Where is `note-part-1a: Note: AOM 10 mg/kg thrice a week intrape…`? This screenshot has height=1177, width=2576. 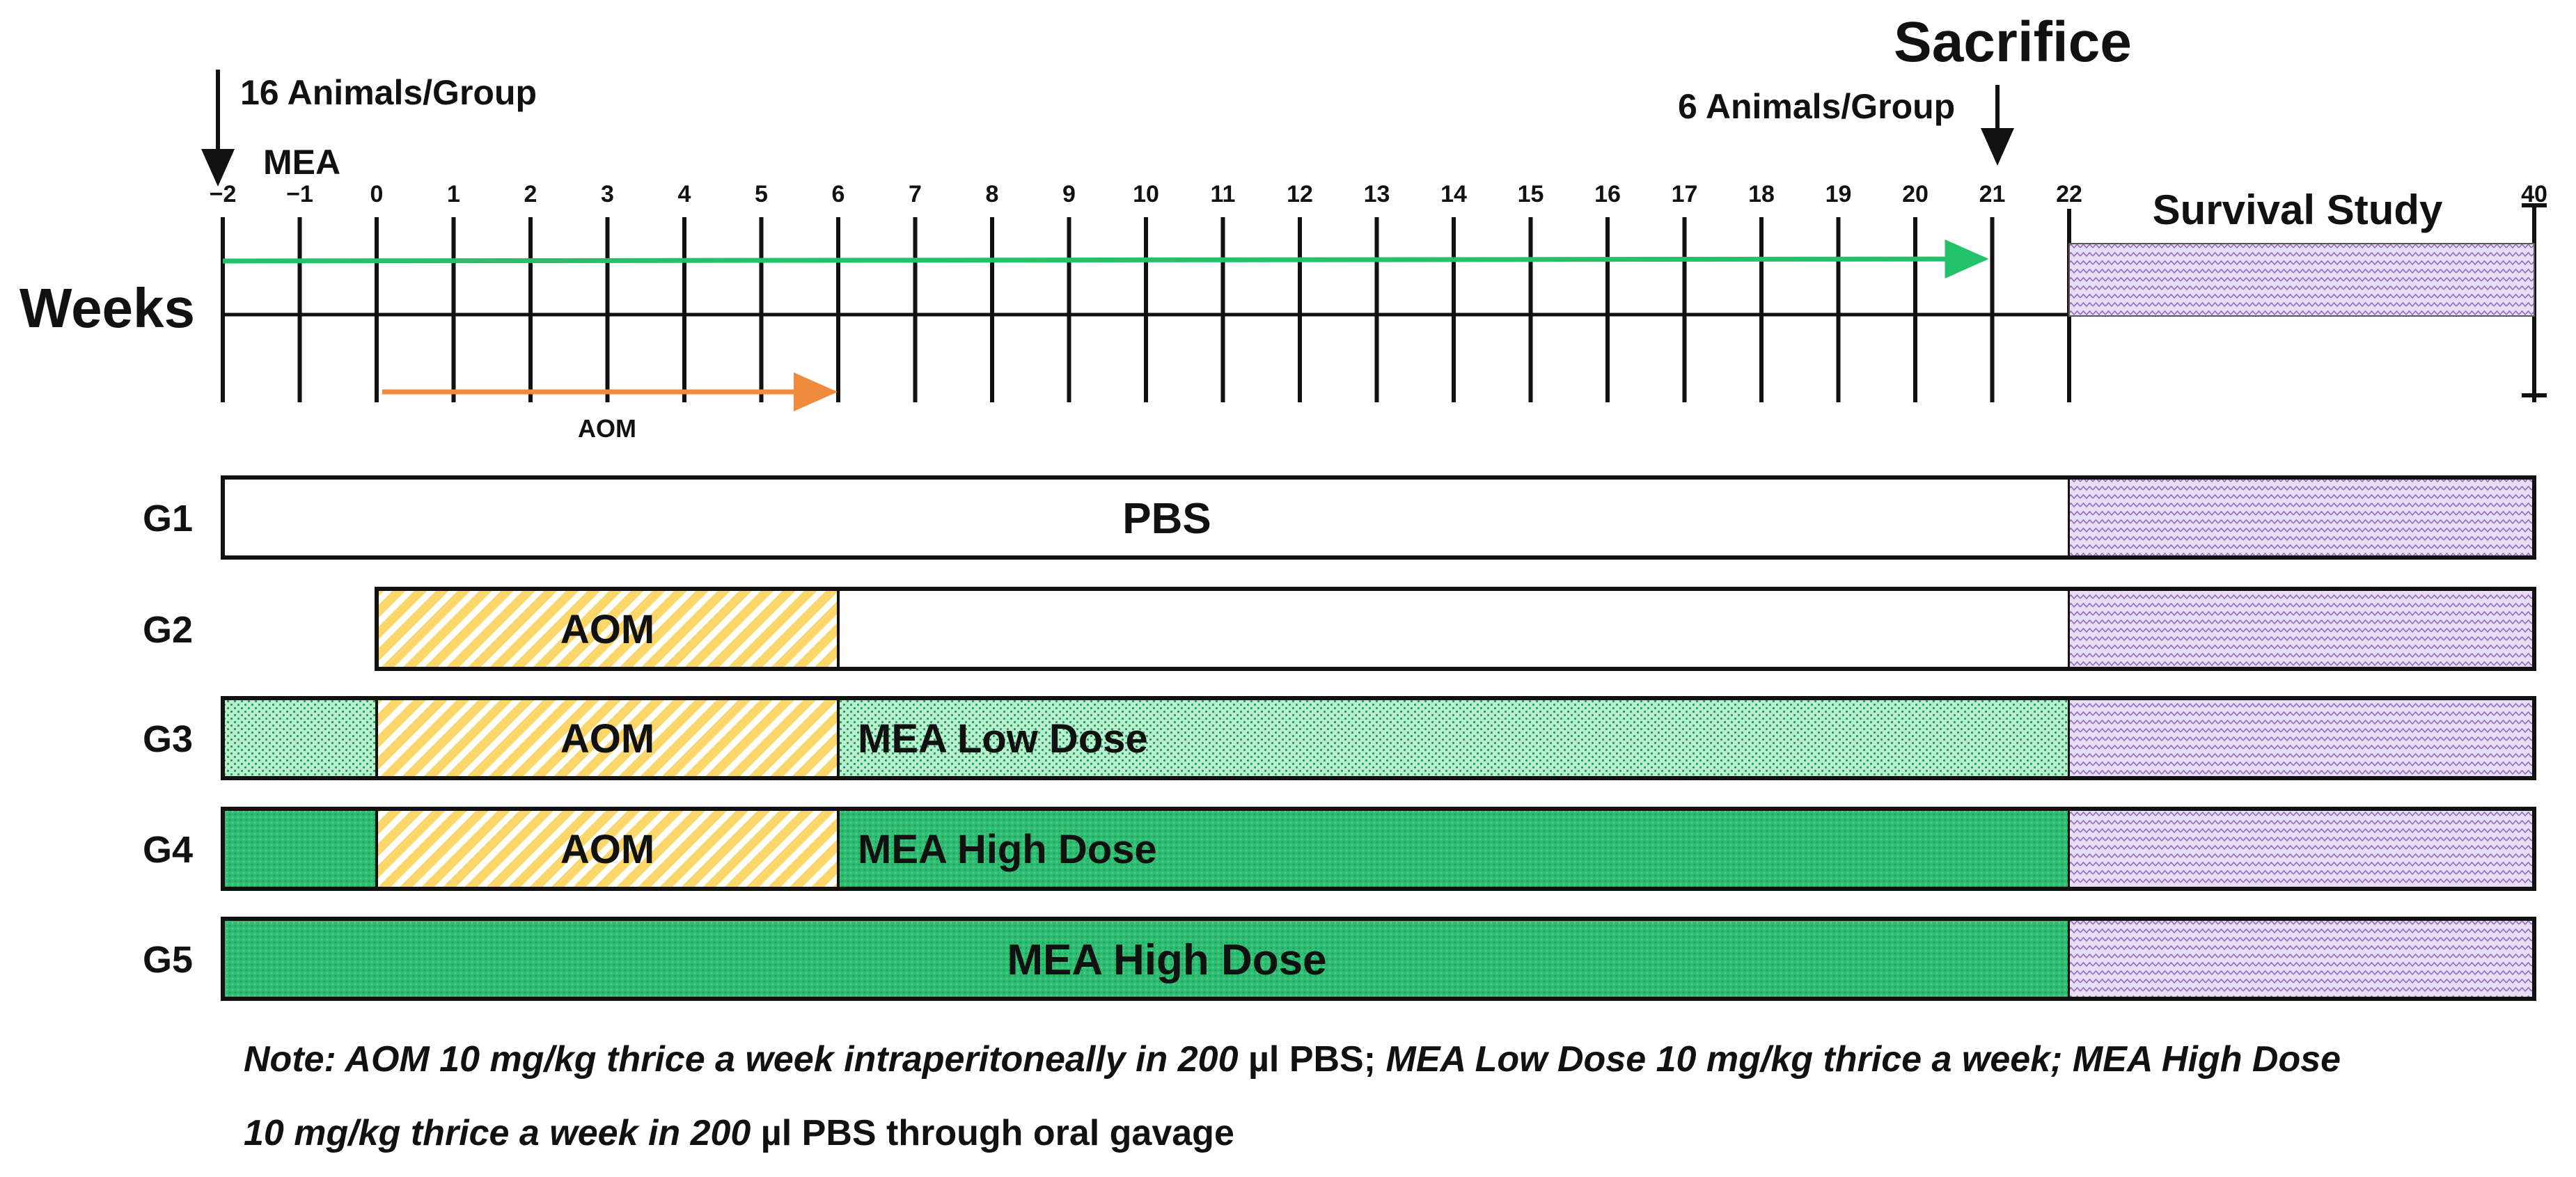 note-part-1a: Note: AOM 10 mg/kg thrice a week intrape… is located at coordinates (741, 1059).